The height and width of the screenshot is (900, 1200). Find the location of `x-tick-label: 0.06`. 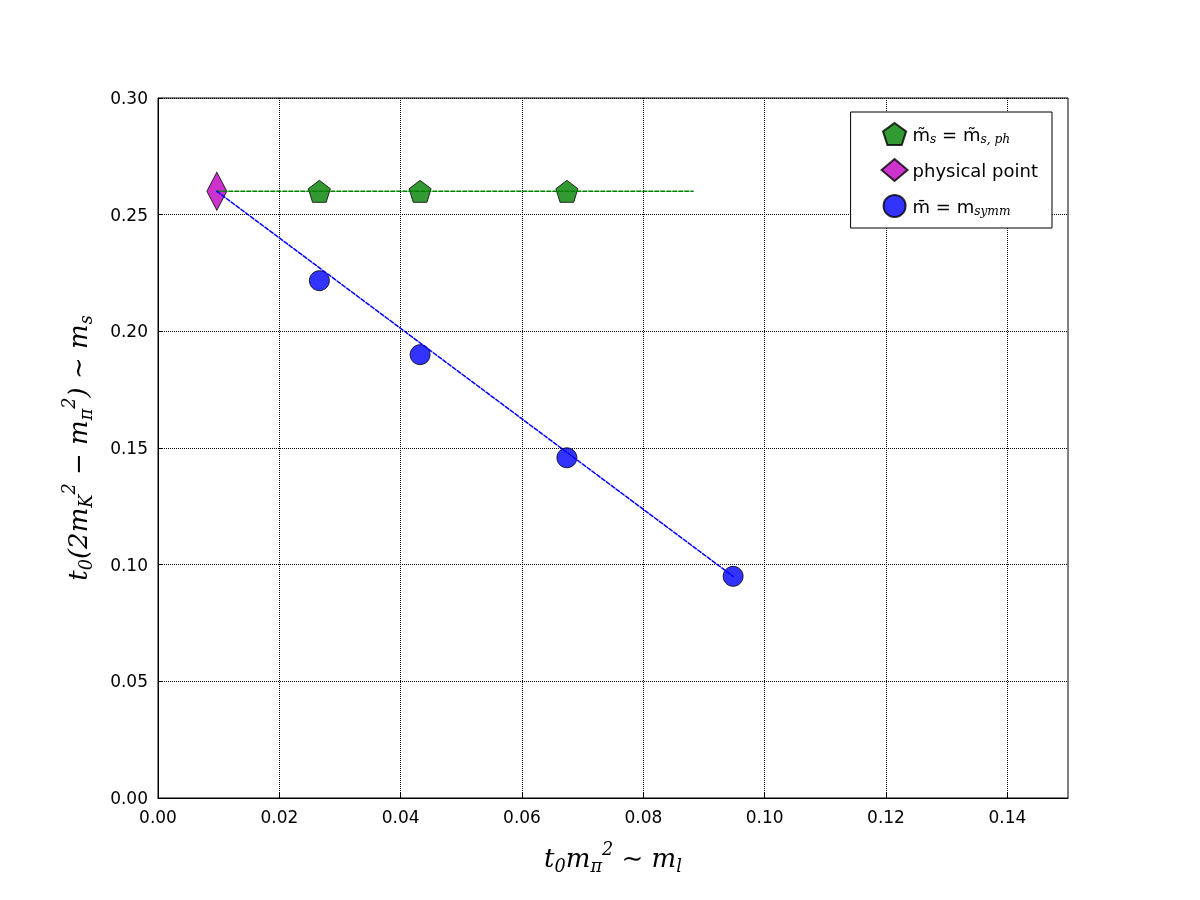

x-tick-label: 0.06 is located at coordinates (522, 816).